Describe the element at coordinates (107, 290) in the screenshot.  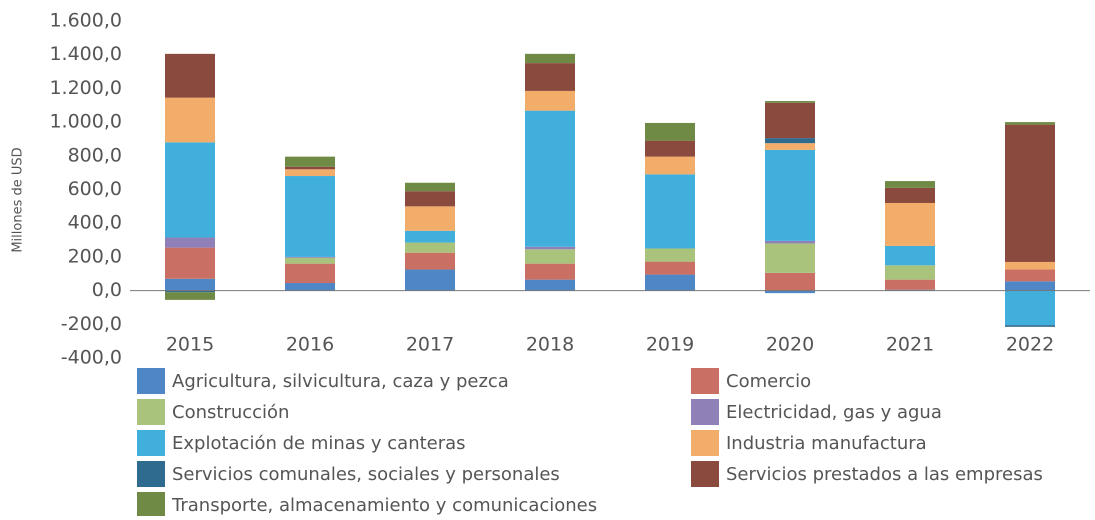
I see `y-tick-label: 0,0` at that location.